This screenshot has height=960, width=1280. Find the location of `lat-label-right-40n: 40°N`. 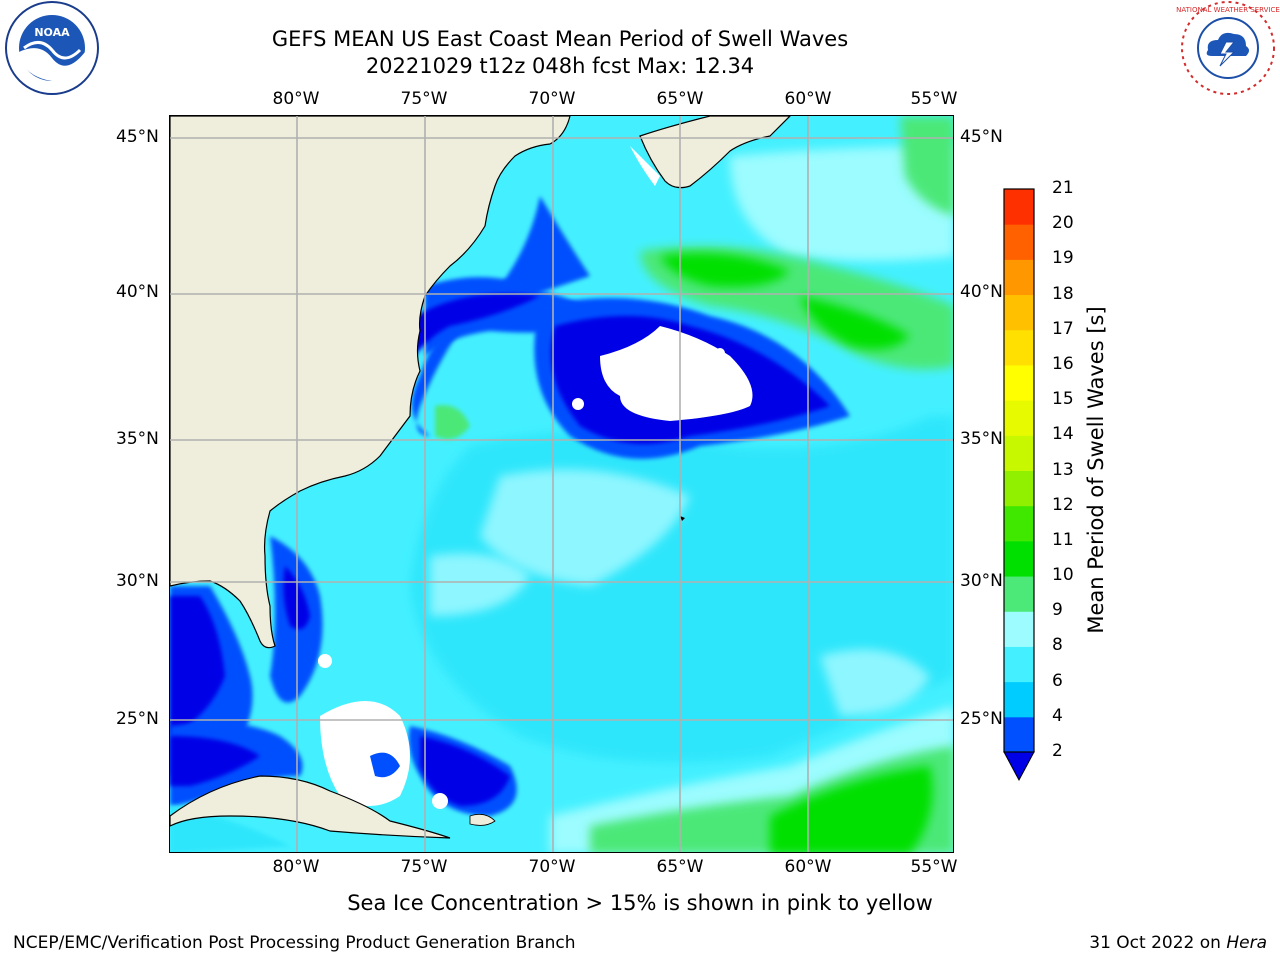

lat-label-right-40n: 40°N is located at coordinates (981, 292).